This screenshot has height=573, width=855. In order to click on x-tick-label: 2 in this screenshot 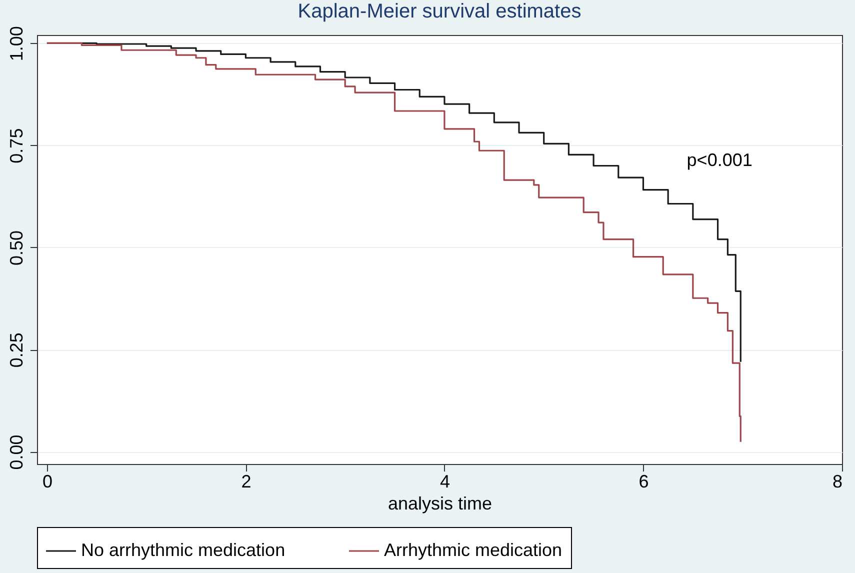, I will do `click(246, 482)`.